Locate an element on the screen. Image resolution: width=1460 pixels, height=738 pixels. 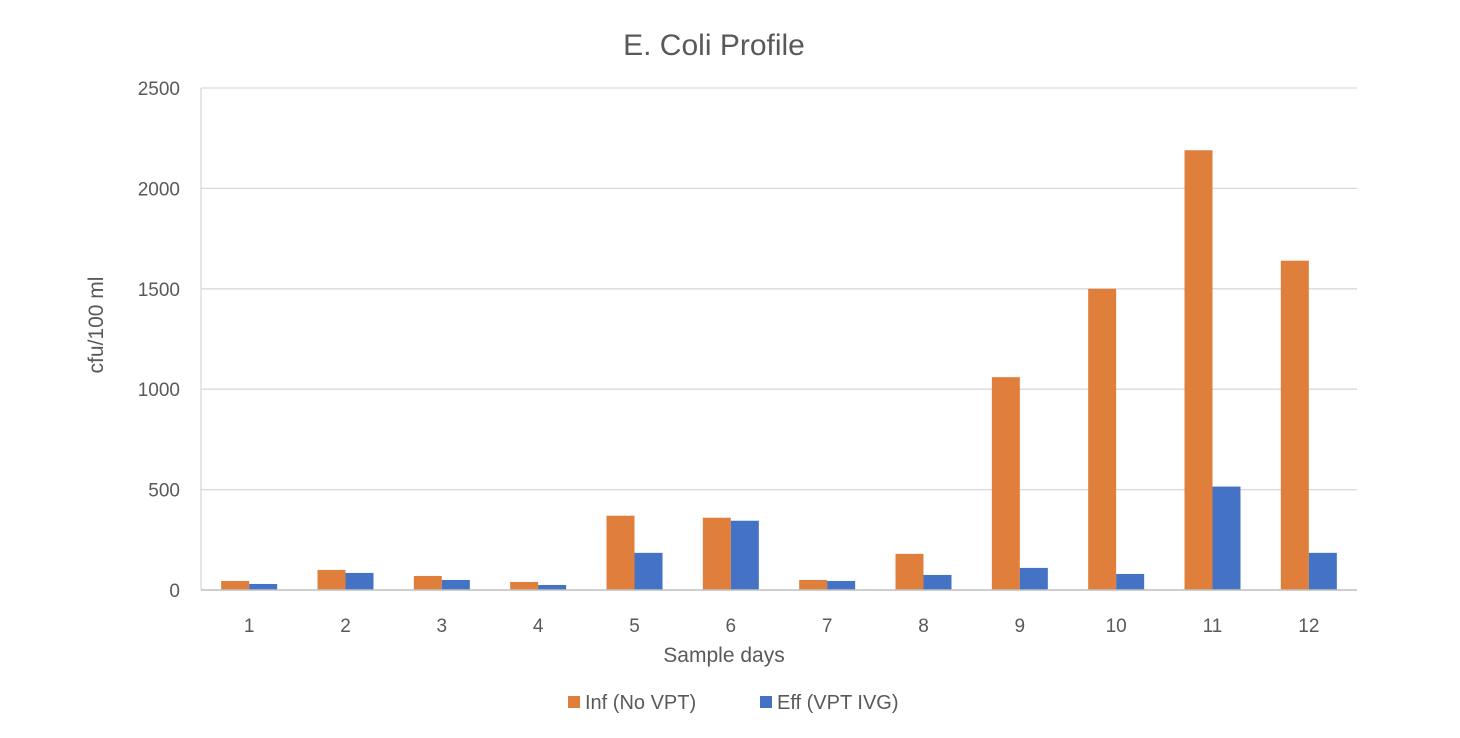
x-tick-label: 3 is located at coordinates (442, 626).